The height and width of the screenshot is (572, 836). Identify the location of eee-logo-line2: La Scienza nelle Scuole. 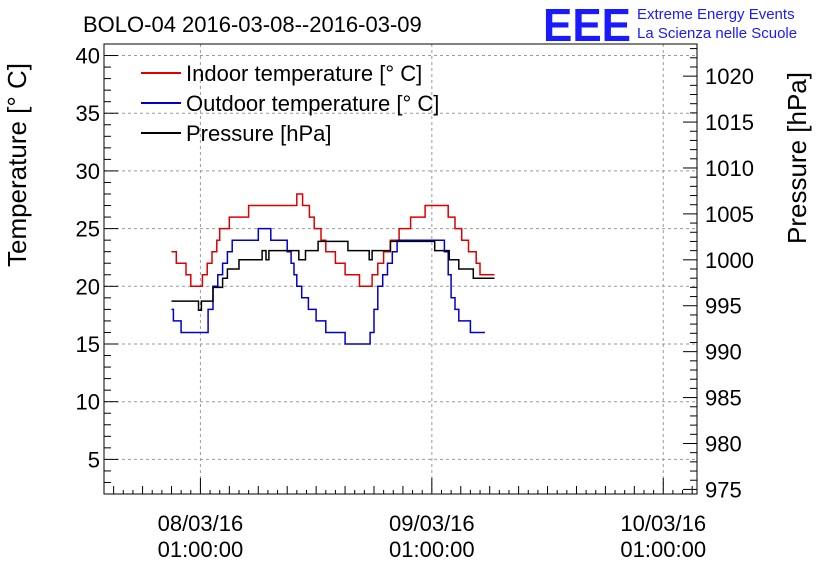
(717, 33).